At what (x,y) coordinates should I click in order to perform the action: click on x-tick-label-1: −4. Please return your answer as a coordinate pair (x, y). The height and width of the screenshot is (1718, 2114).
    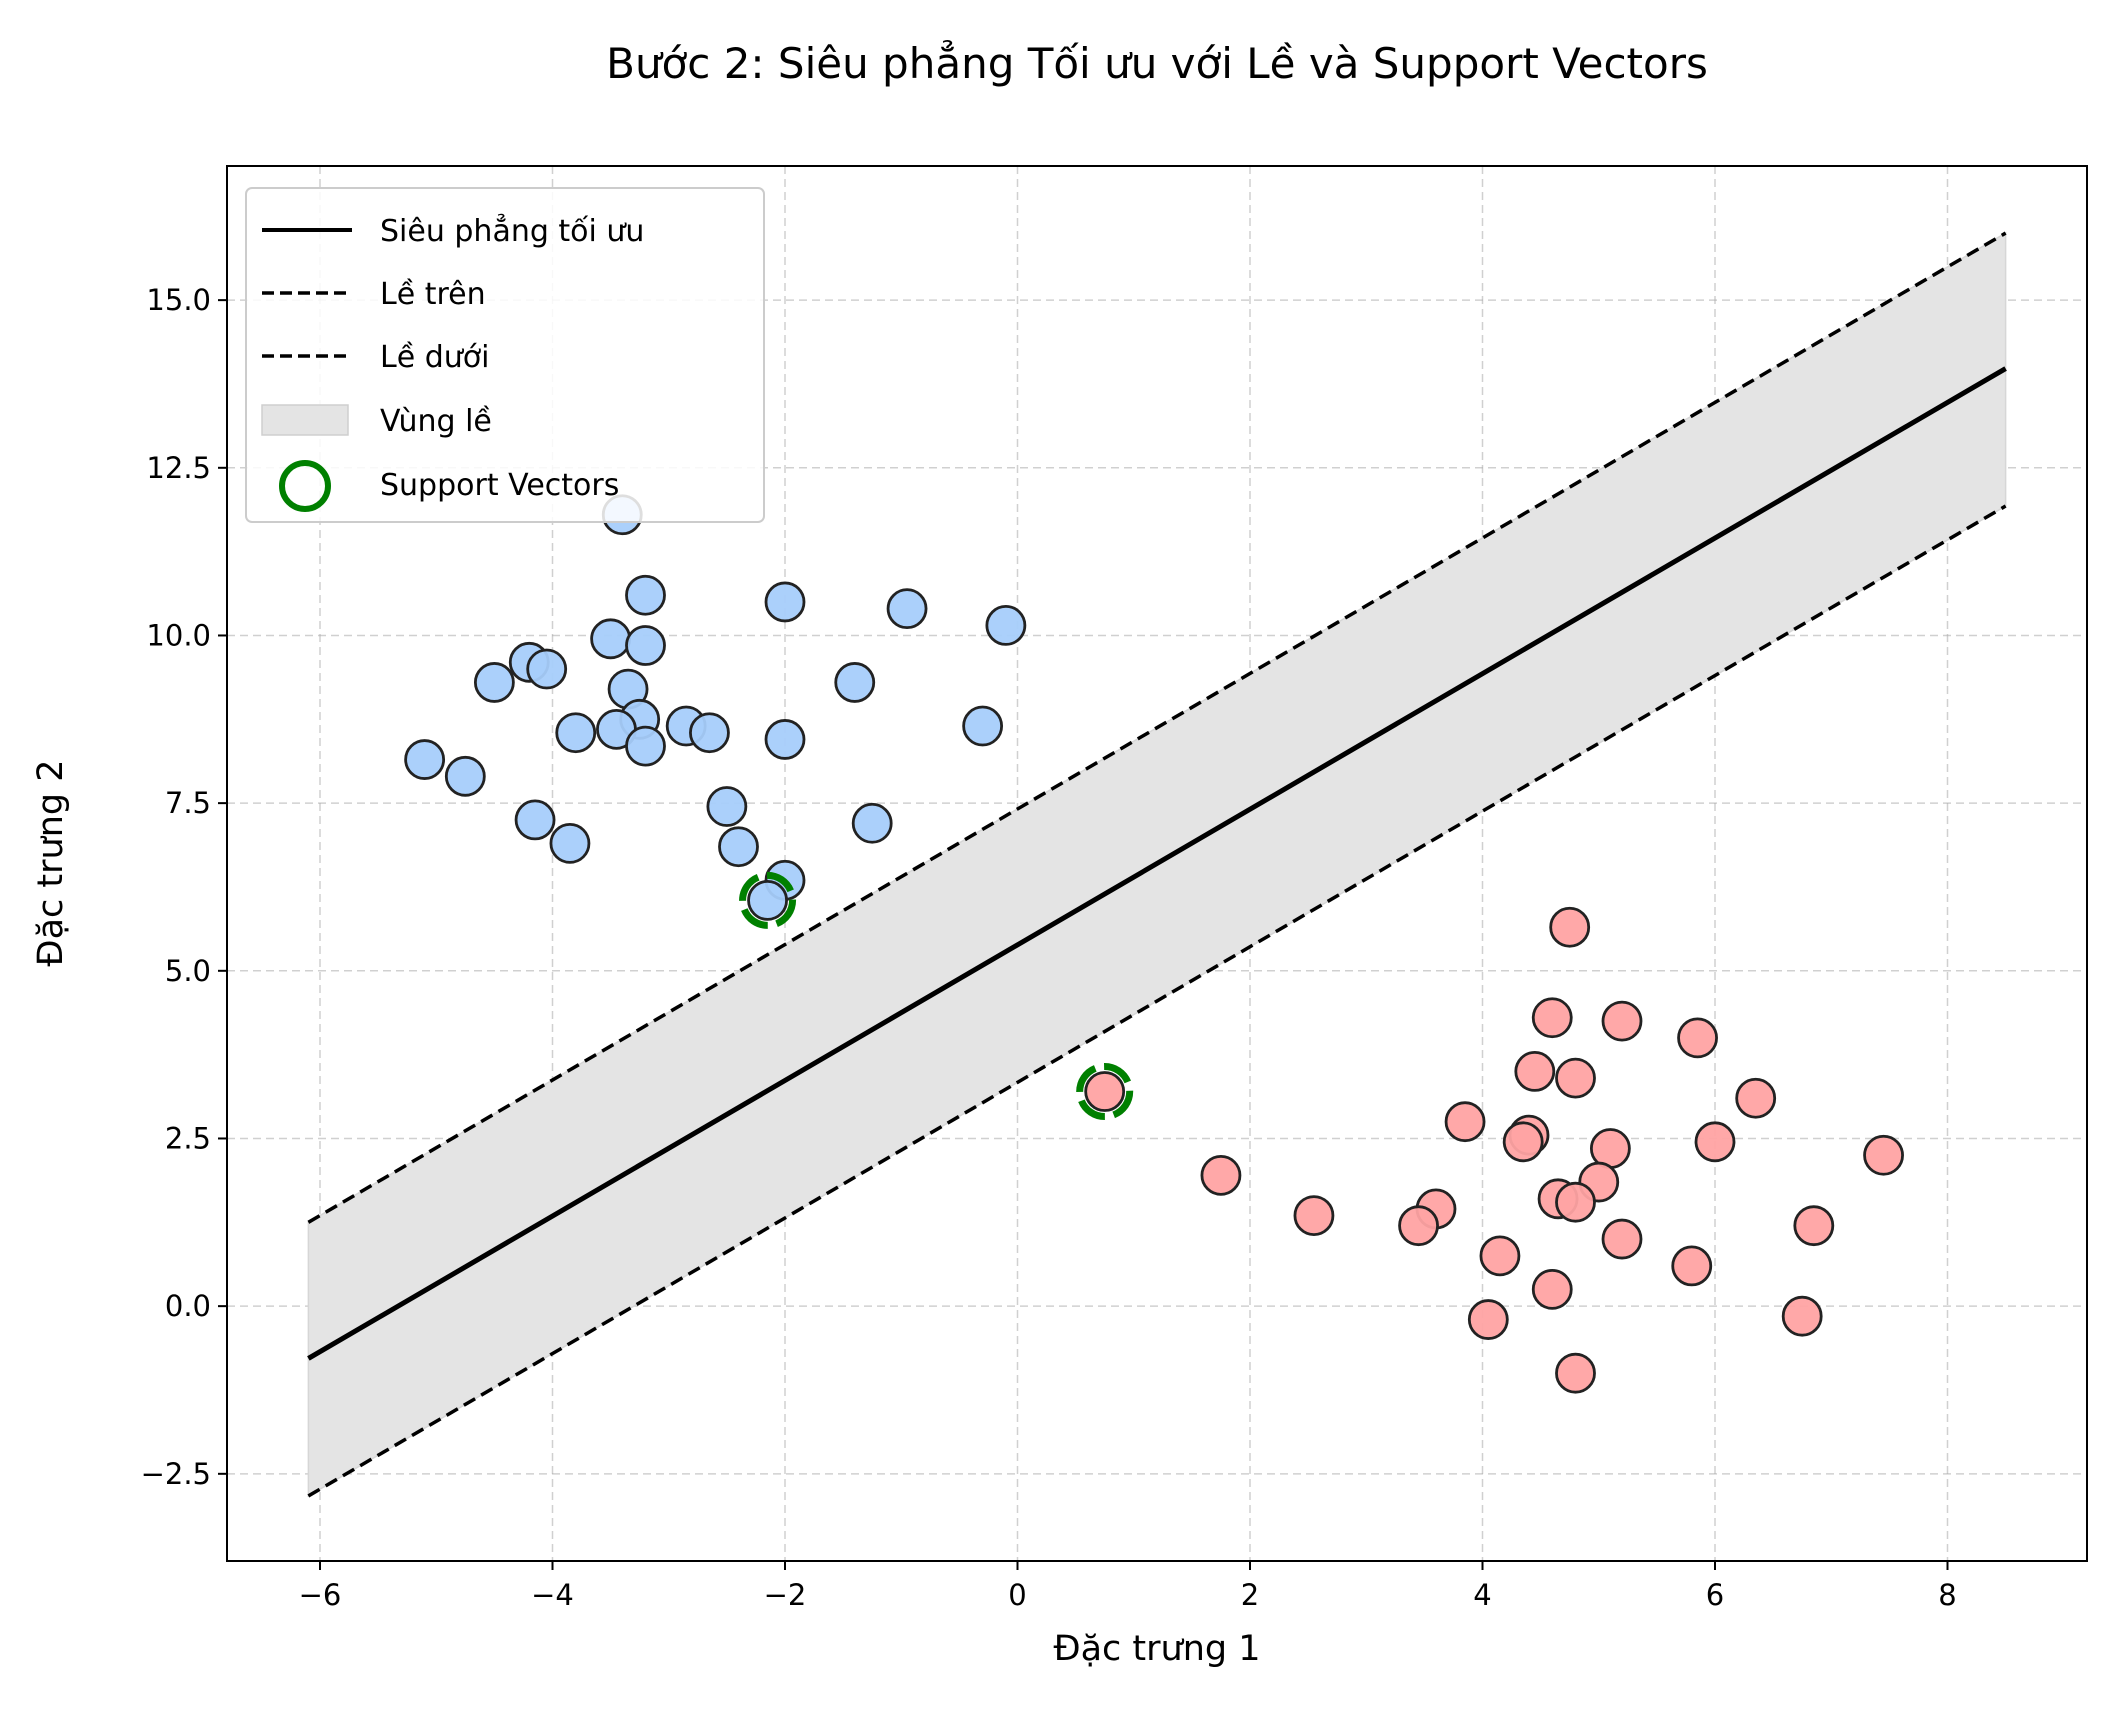
    Looking at the image, I should click on (552, 1595).